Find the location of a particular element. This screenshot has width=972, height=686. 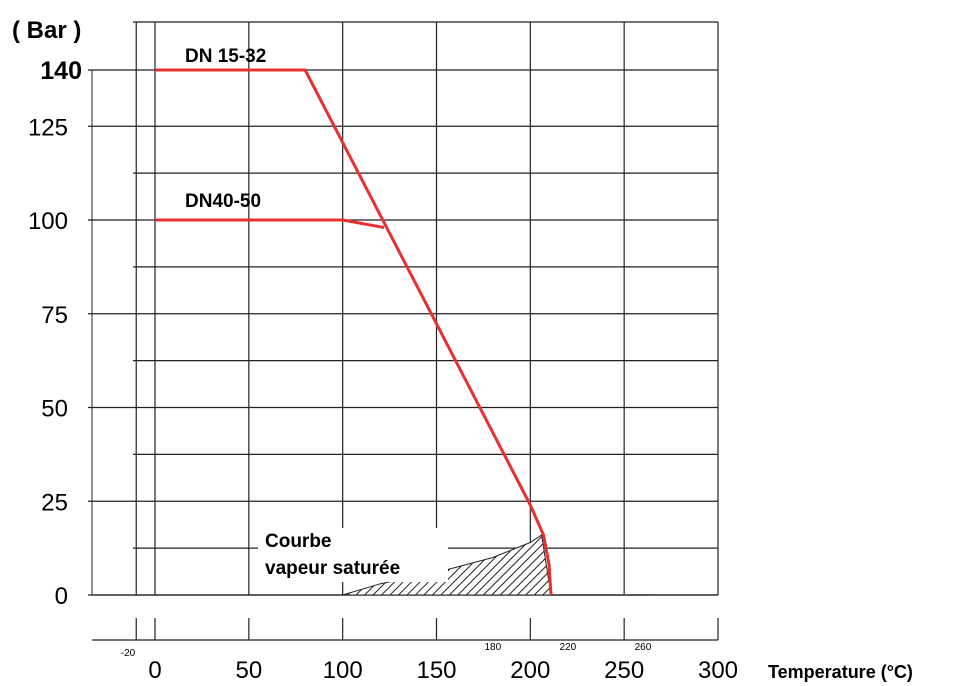

x-tick-label: 300 is located at coordinates (718, 670).